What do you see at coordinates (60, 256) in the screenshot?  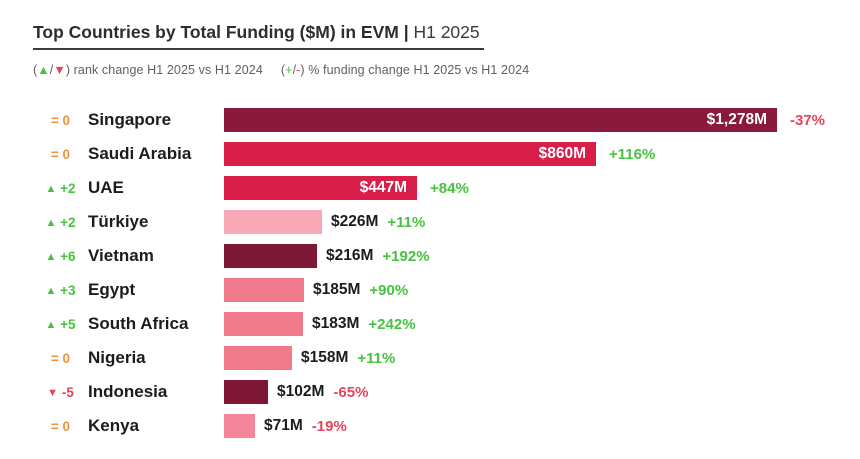 I see `rank-change-indicator: ▲ +6` at bounding box center [60, 256].